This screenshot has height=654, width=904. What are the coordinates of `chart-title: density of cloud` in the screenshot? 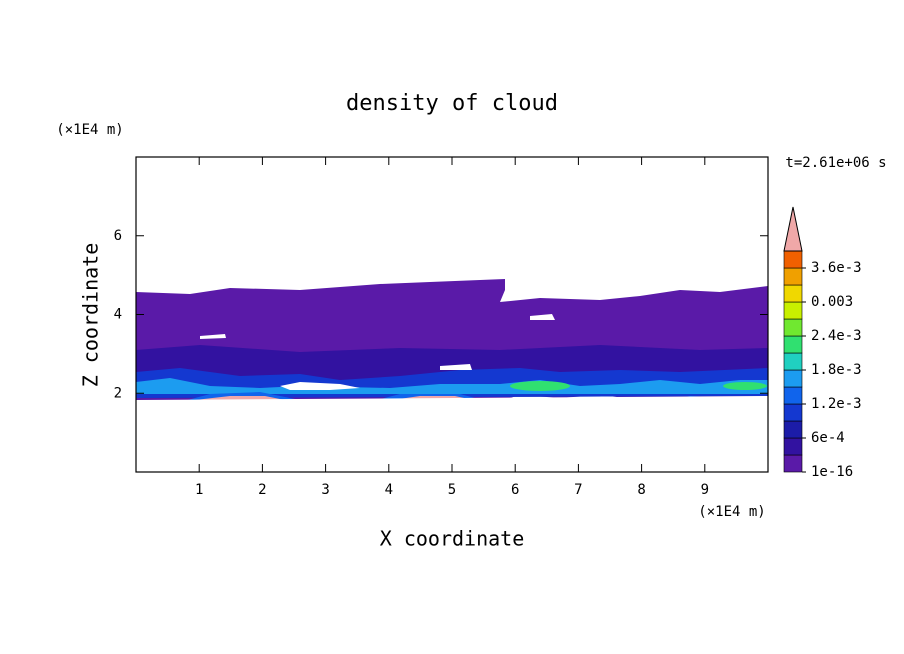 It's located at (452, 103).